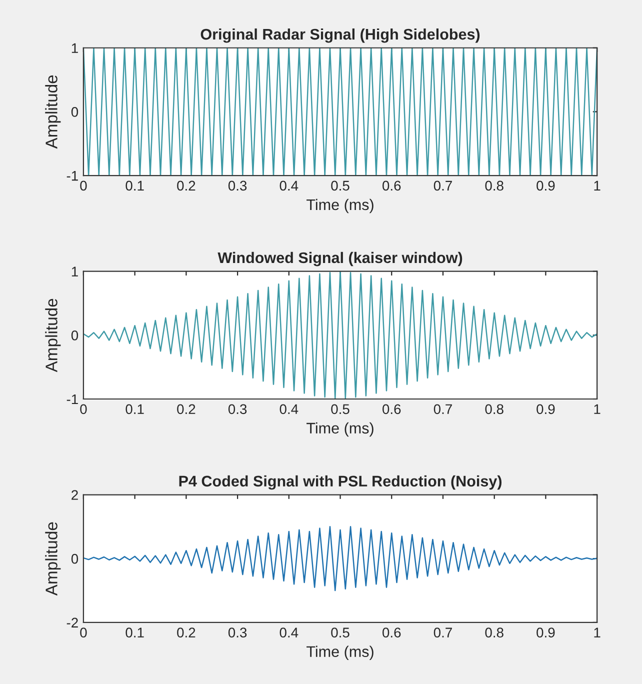  What do you see at coordinates (340, 482) in the screenshot?
I see `chart-title: P4 Coded Signal with PSL Reduction (Noisy)` at bounding box center [340, 482].